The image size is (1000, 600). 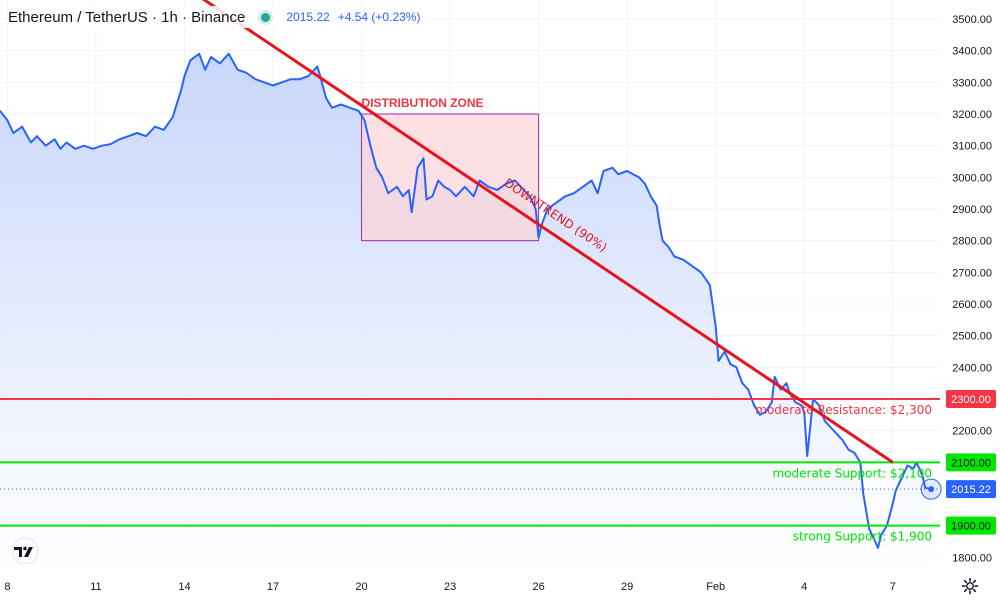 I want to click on y-tick-label: 2600.00, so click(x=972, y=305).